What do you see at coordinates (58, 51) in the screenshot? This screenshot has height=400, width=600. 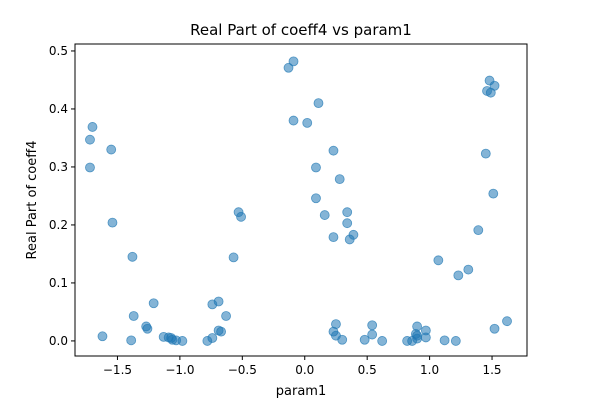 I see `y-tick-label: 0.5` at bounding box center [58, 51].